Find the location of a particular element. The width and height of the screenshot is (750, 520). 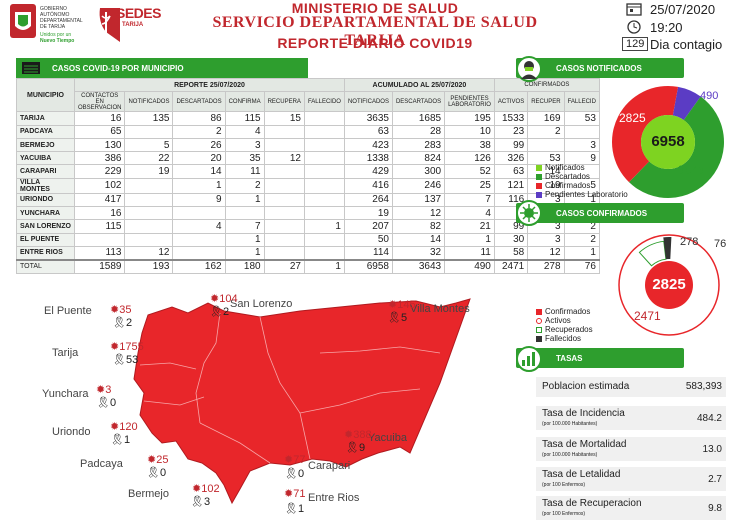

logo-tagline-2: Nuevo Tiempo is located at coordinates (57, 41).